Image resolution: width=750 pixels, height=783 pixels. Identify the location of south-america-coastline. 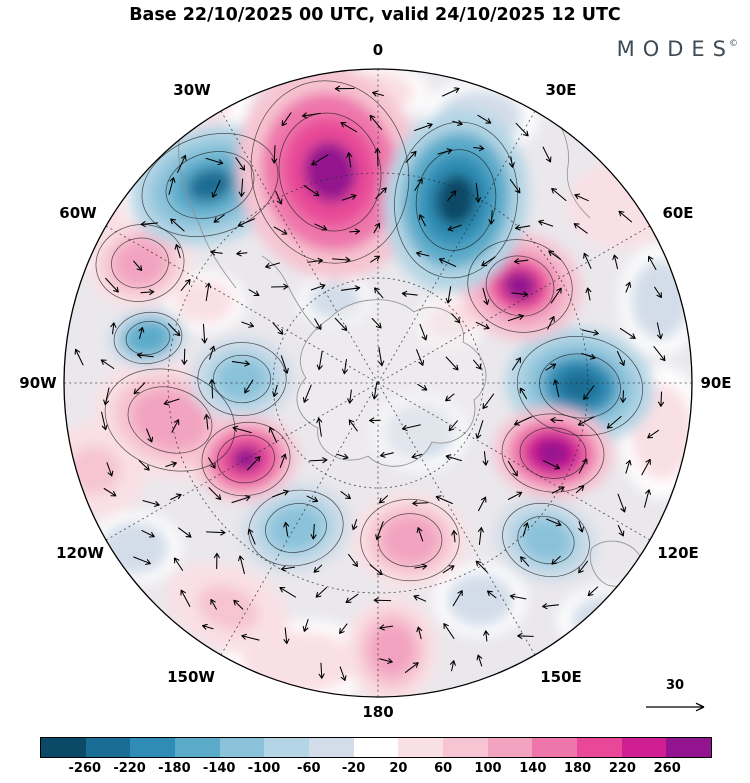
(207, 208).